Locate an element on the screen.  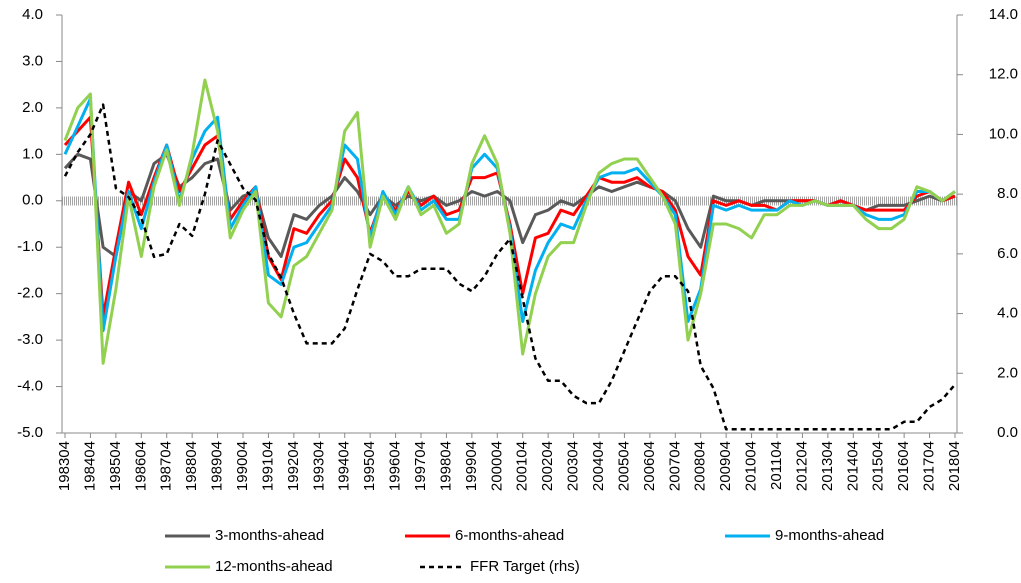
x-tick-label: 200104 is located at coordinates (522, 466).